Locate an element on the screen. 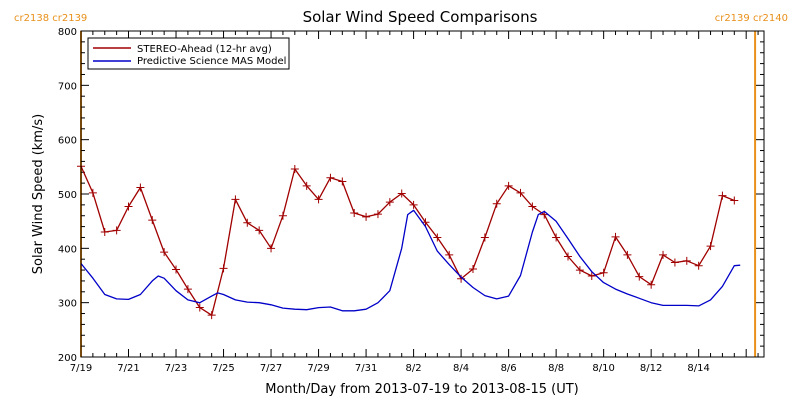 The height and width of the screenshot is (400, 800). x-tick-label: 7/27 is located at coordinates (271, 368).